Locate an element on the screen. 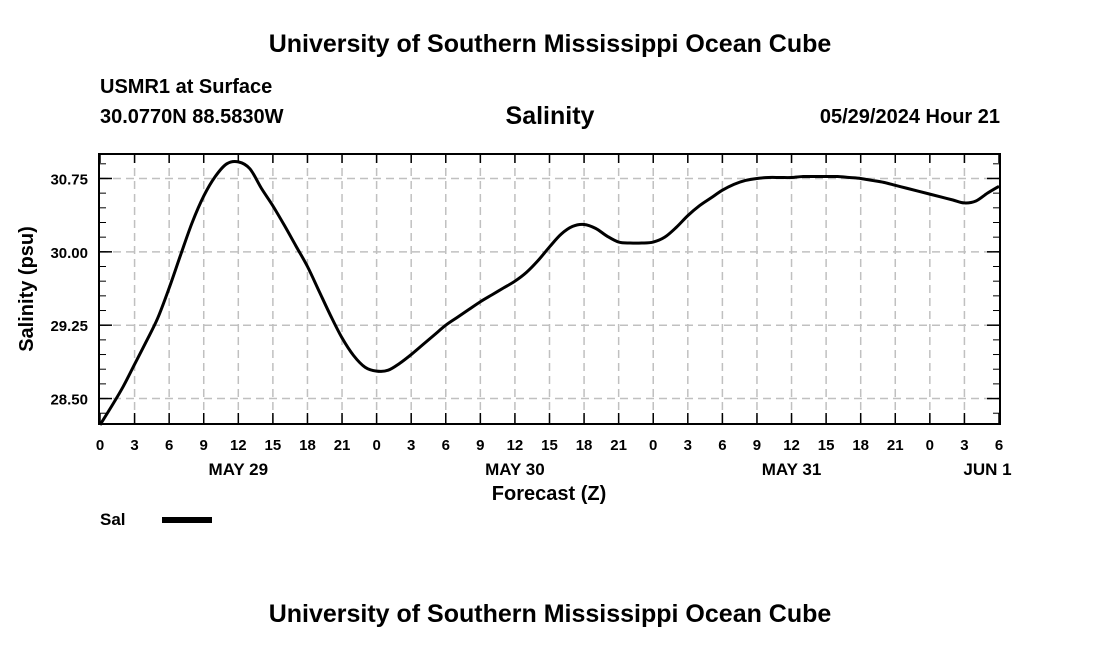  date-label: MAY 31 is located at coordinates (792, 469).